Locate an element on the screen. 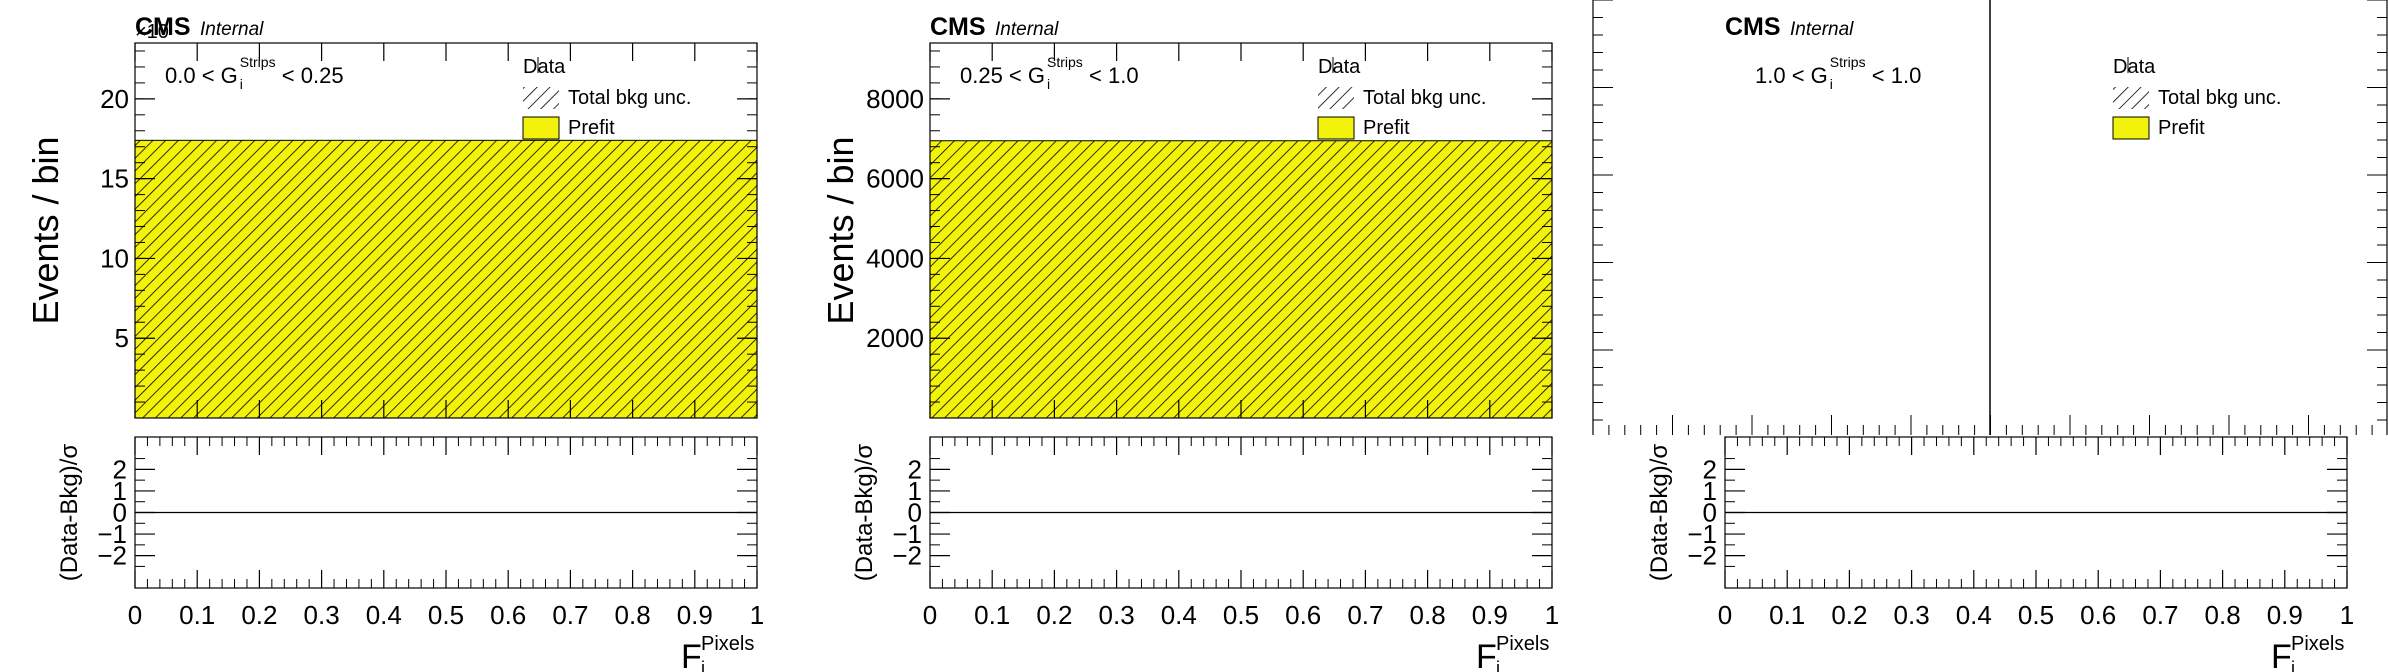 The width and height of the screenshot is (2388, 672). region-label-suffix: < 1.0 is located at coordinates (1897, 75).